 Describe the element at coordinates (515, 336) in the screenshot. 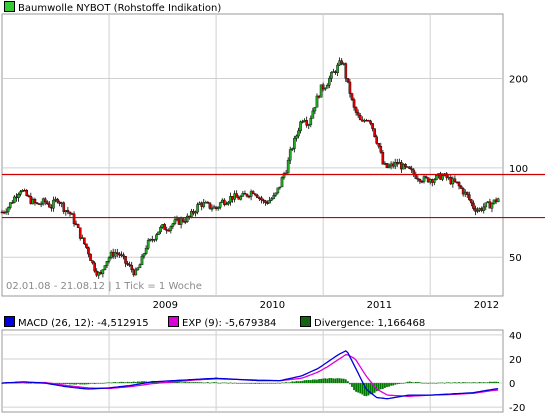

I see `macd-y-tick-label: 40` at that location.